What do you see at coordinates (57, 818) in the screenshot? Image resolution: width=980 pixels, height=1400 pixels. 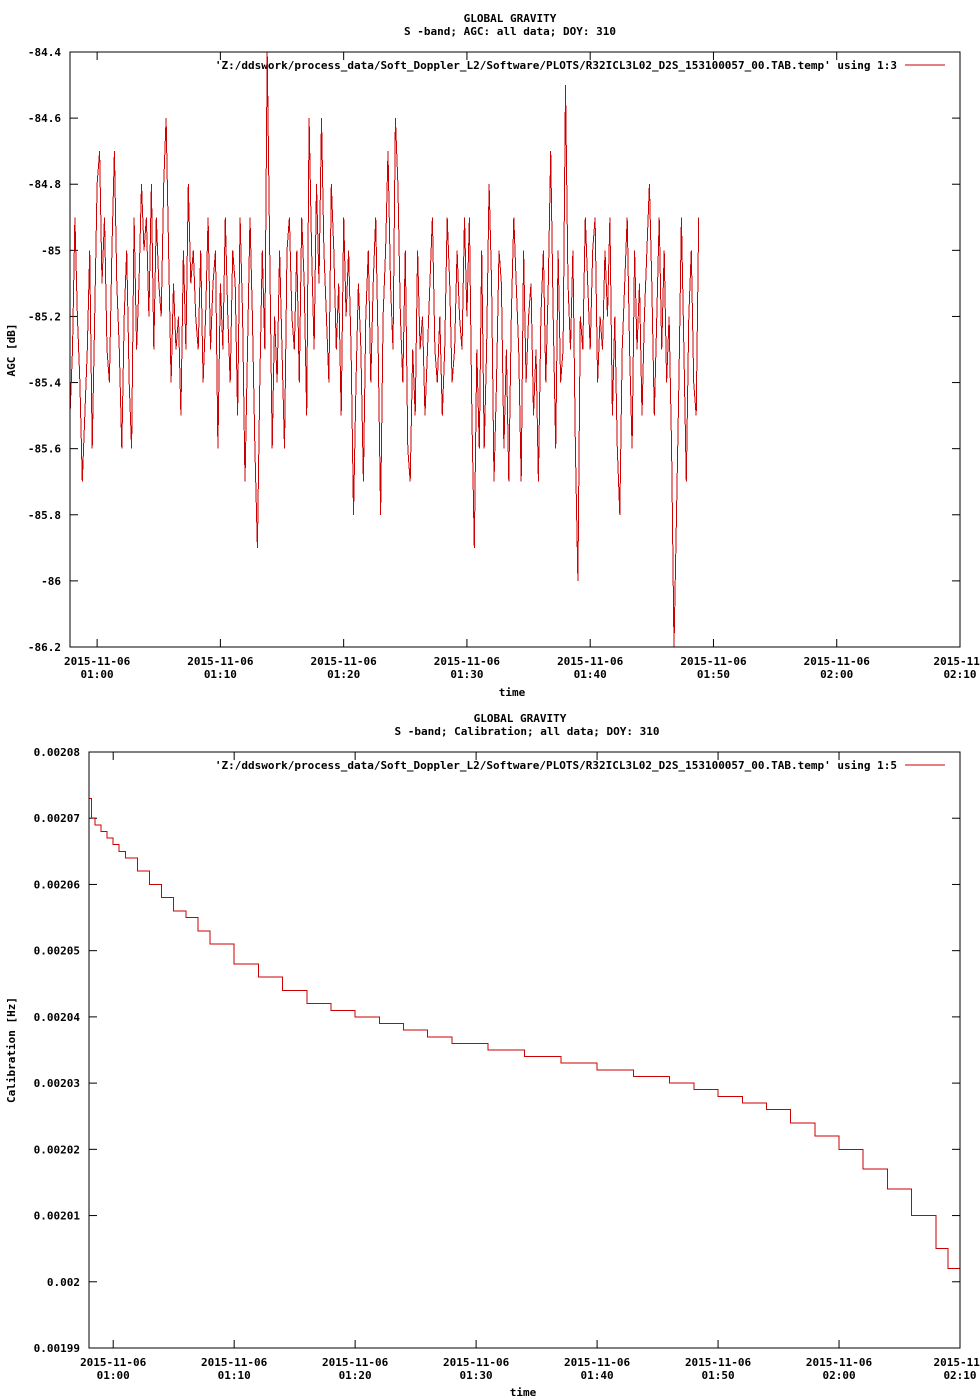 I see `cal-y-tick-label: 0.00207` at bounding box center [57, 818].